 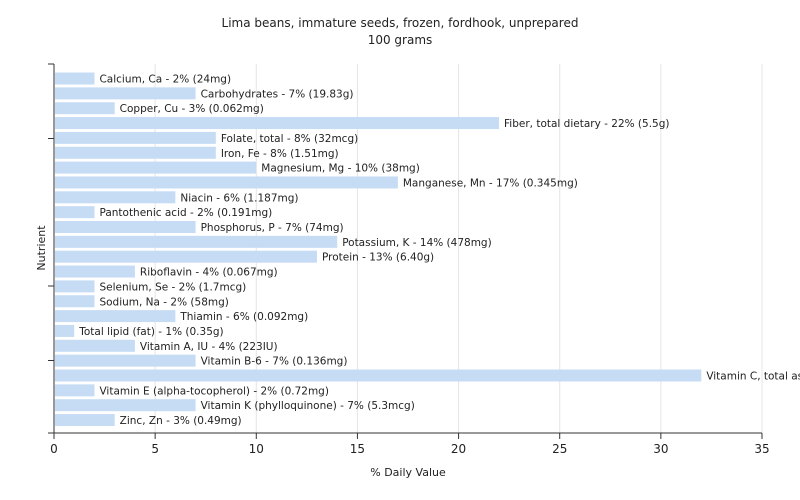 What do you see at coordinates (378, 258) in the screenshot?
I see `bar-label: Protein - 13% (6.40g)` at bounding box center [378, 258].